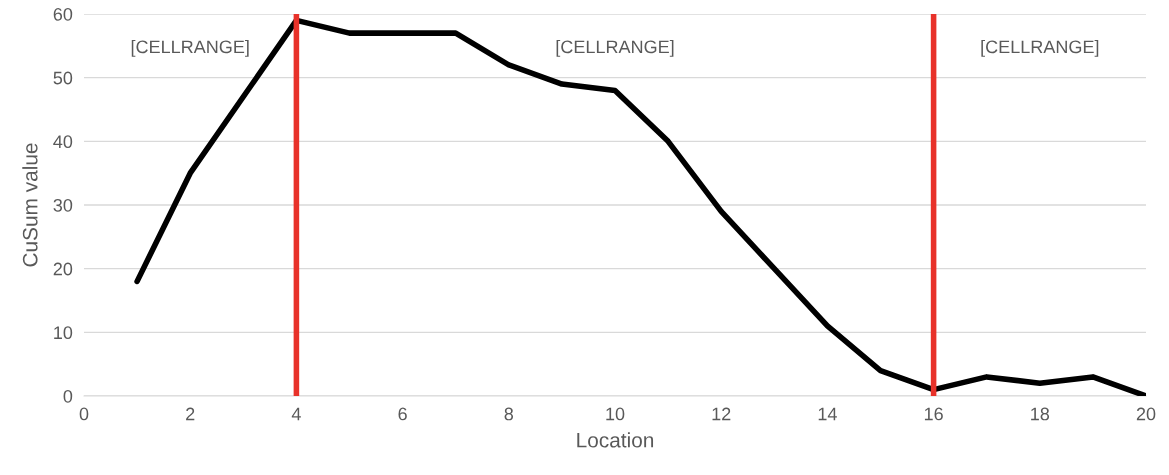 This screenshot has height=475, width=1169. I want to click on x-tick-label: 8, so click(509, 414).